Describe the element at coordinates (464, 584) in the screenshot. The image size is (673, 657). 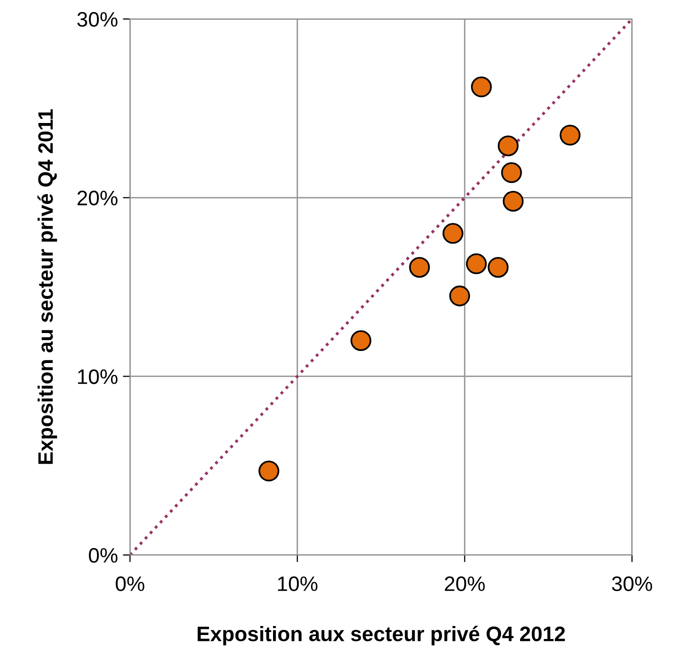
I see `x-tick-label: 20%` at that location.